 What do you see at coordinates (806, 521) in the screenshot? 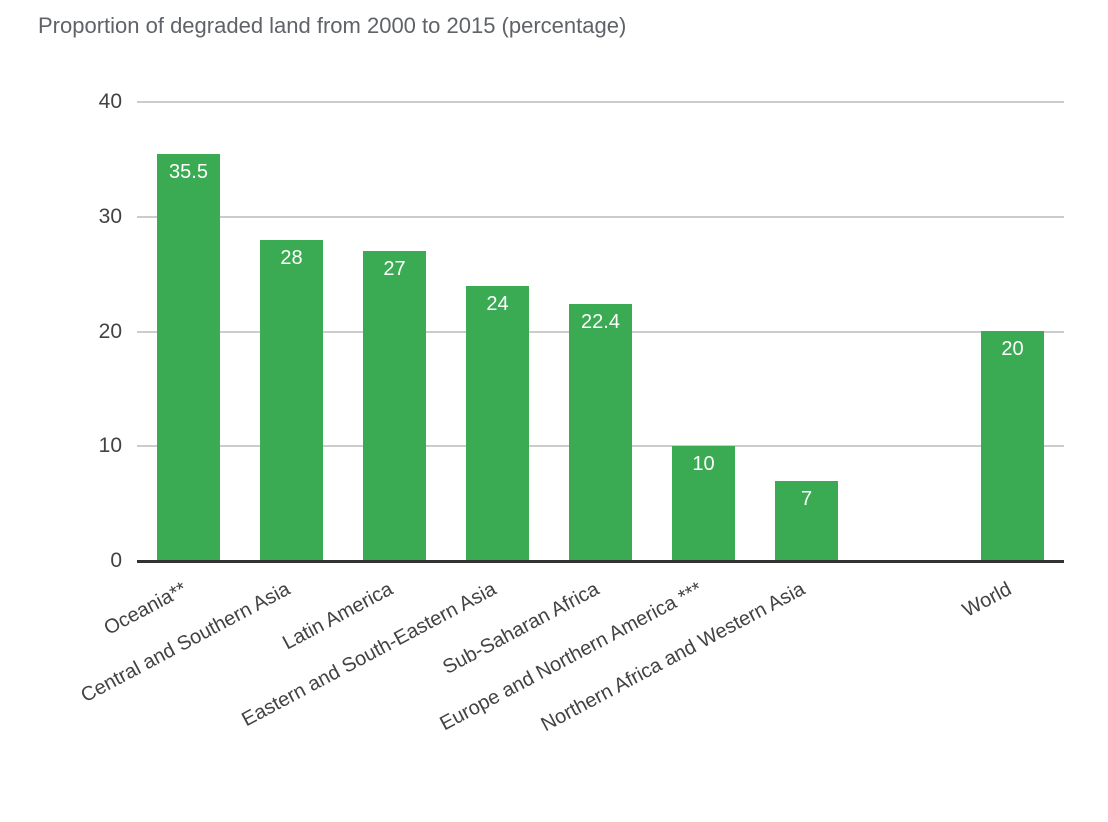
I see `bar-northern-africa-and-western-asia: 7` at bounding box center [806, 521].